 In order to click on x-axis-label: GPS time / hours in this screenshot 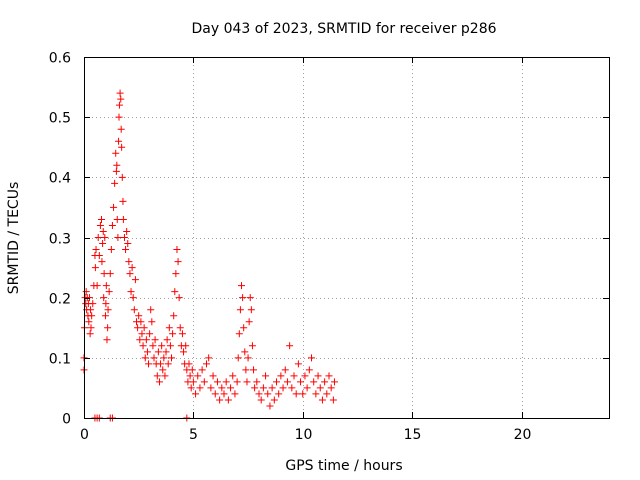, I will do `click(343, 466)`.